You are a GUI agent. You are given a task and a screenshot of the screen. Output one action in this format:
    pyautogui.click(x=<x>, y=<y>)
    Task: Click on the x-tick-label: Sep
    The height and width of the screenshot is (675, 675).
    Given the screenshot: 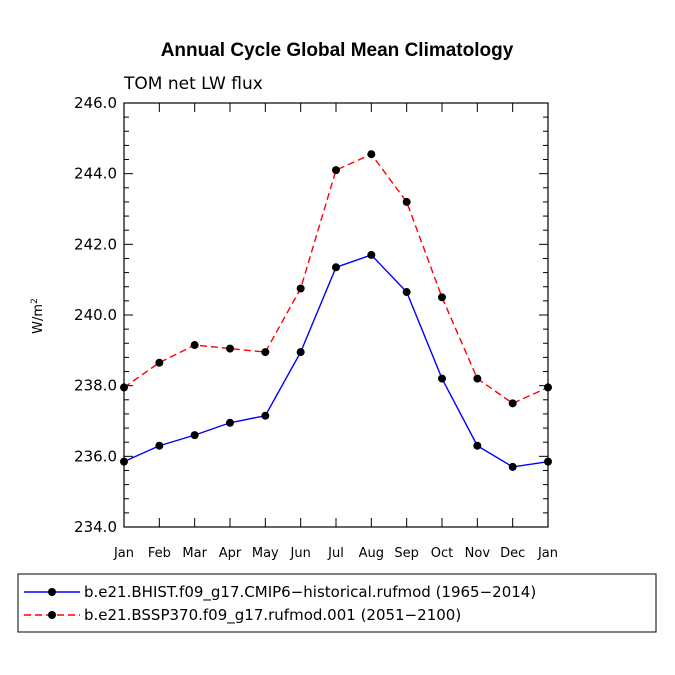 What is the action you would take?
    pyautogui.click(x=406, y=553)
    